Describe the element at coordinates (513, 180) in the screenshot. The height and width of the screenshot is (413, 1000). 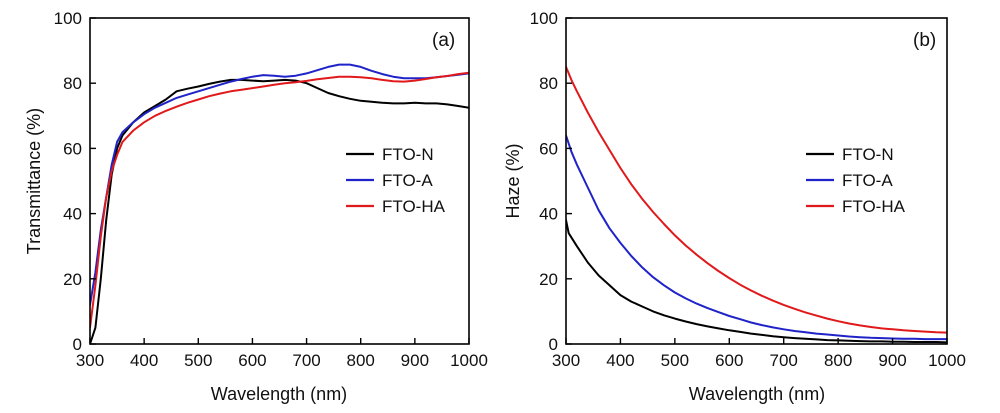
I see `y-axis-title: Haze (%)` at that location.